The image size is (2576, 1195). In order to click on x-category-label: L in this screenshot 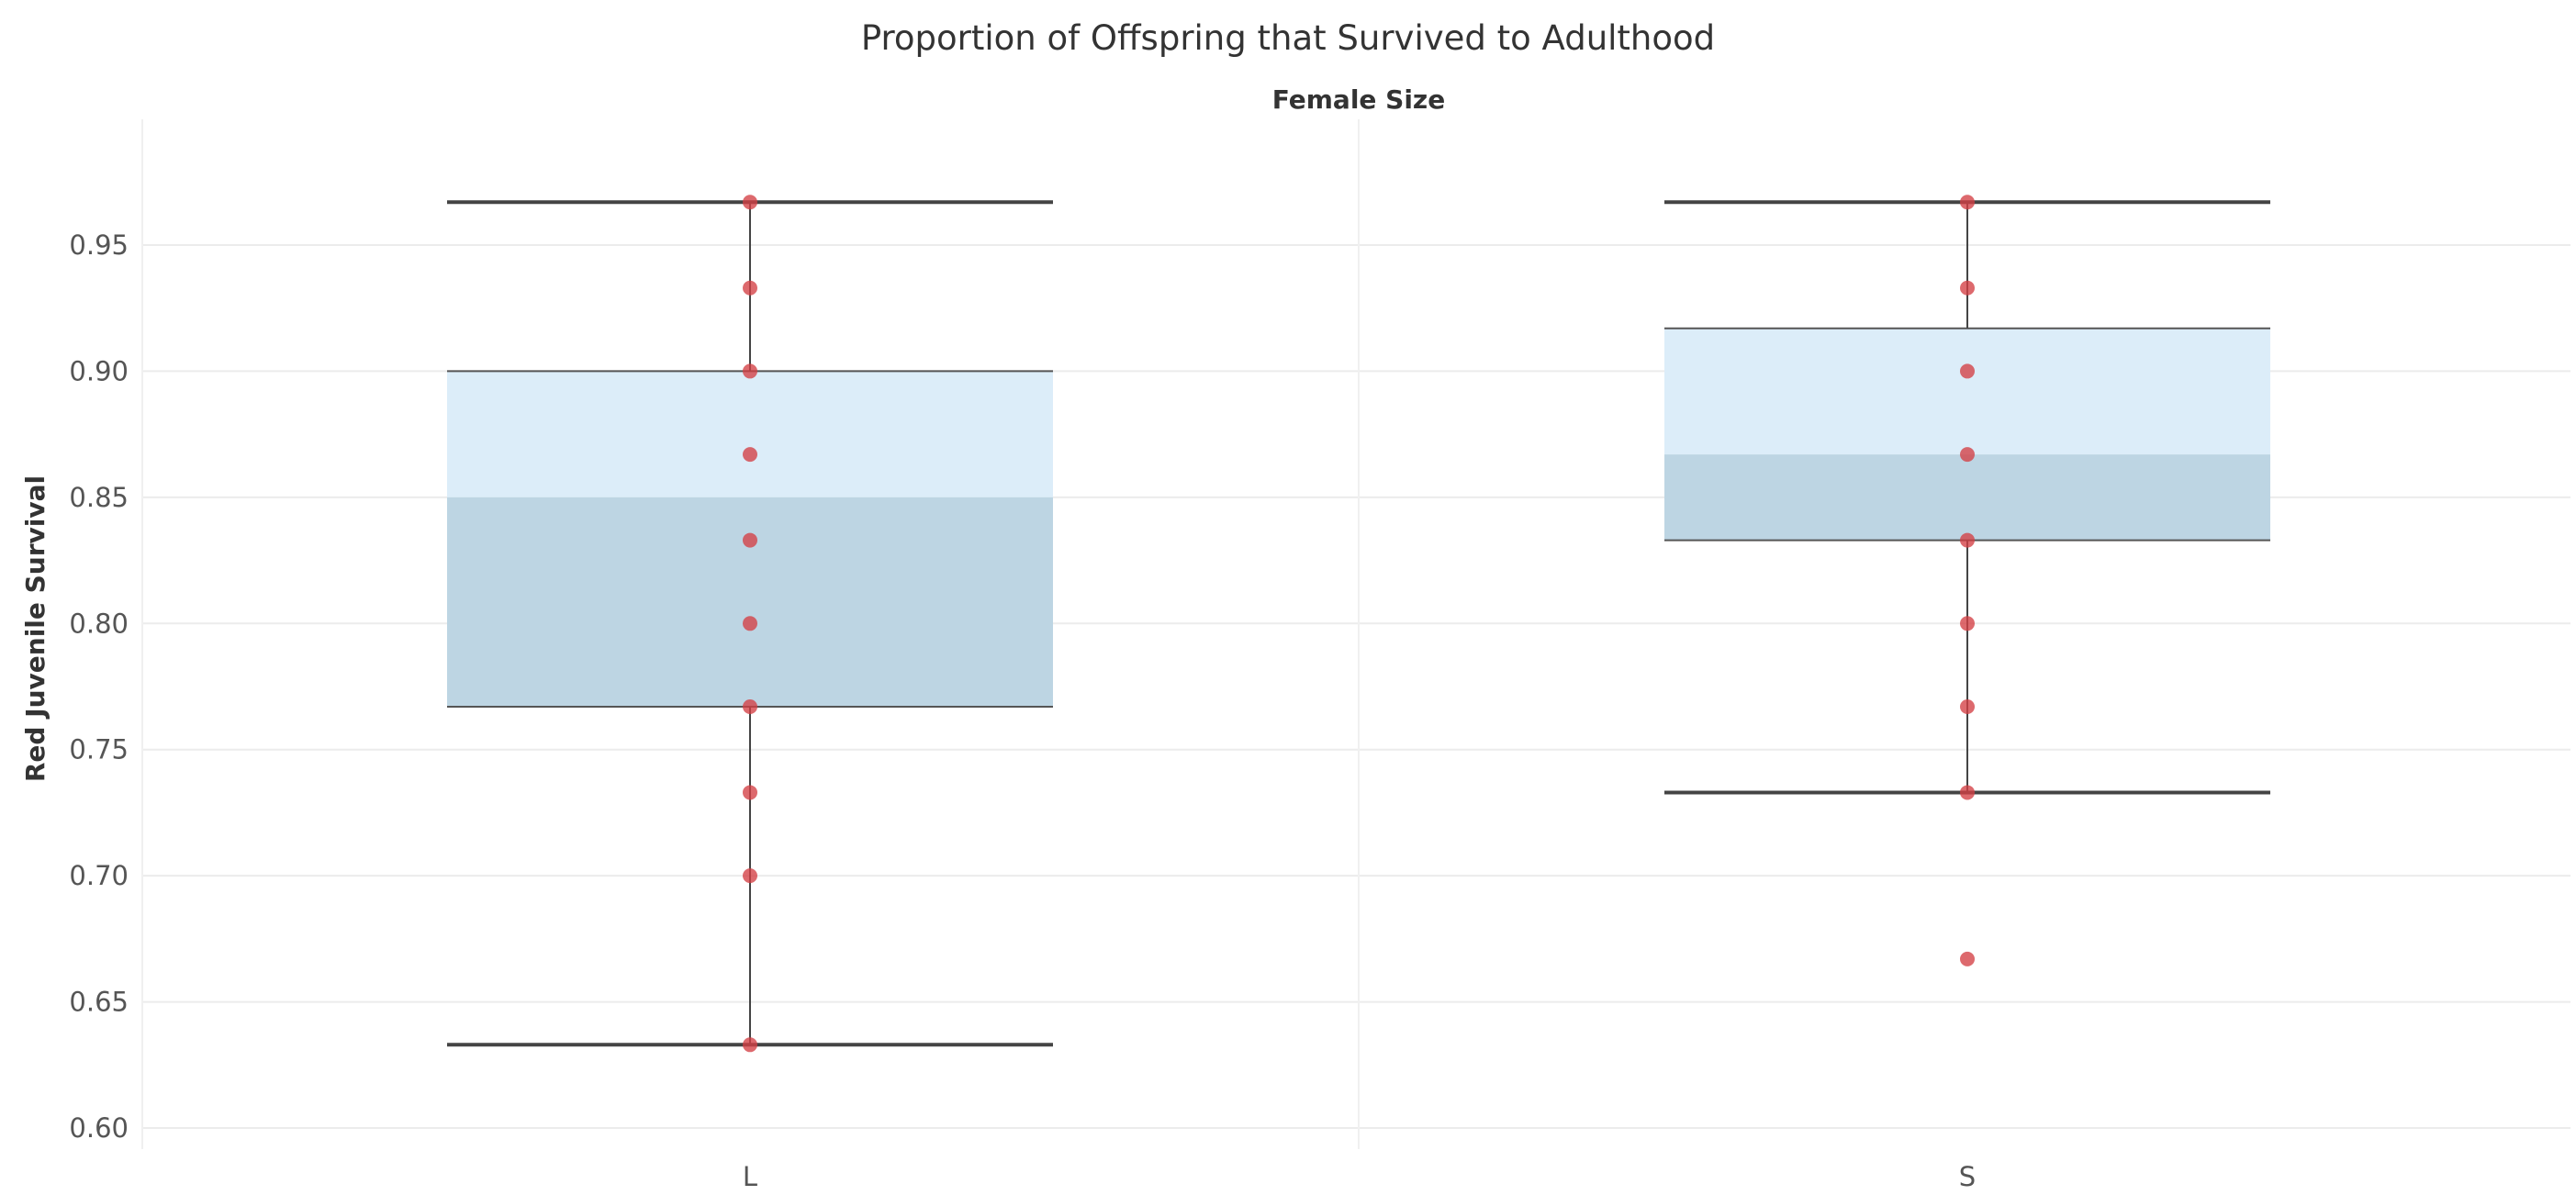, I will do `click(750, 1176)`.